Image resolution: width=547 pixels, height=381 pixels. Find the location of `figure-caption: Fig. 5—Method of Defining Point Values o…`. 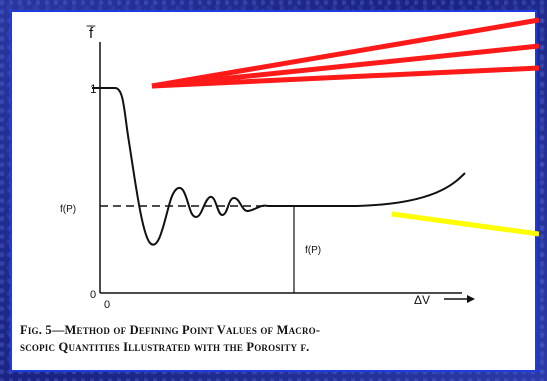

figure-caption: Fig. 5—Method of Defining Point Values o… is located at coordinates (277, 339).